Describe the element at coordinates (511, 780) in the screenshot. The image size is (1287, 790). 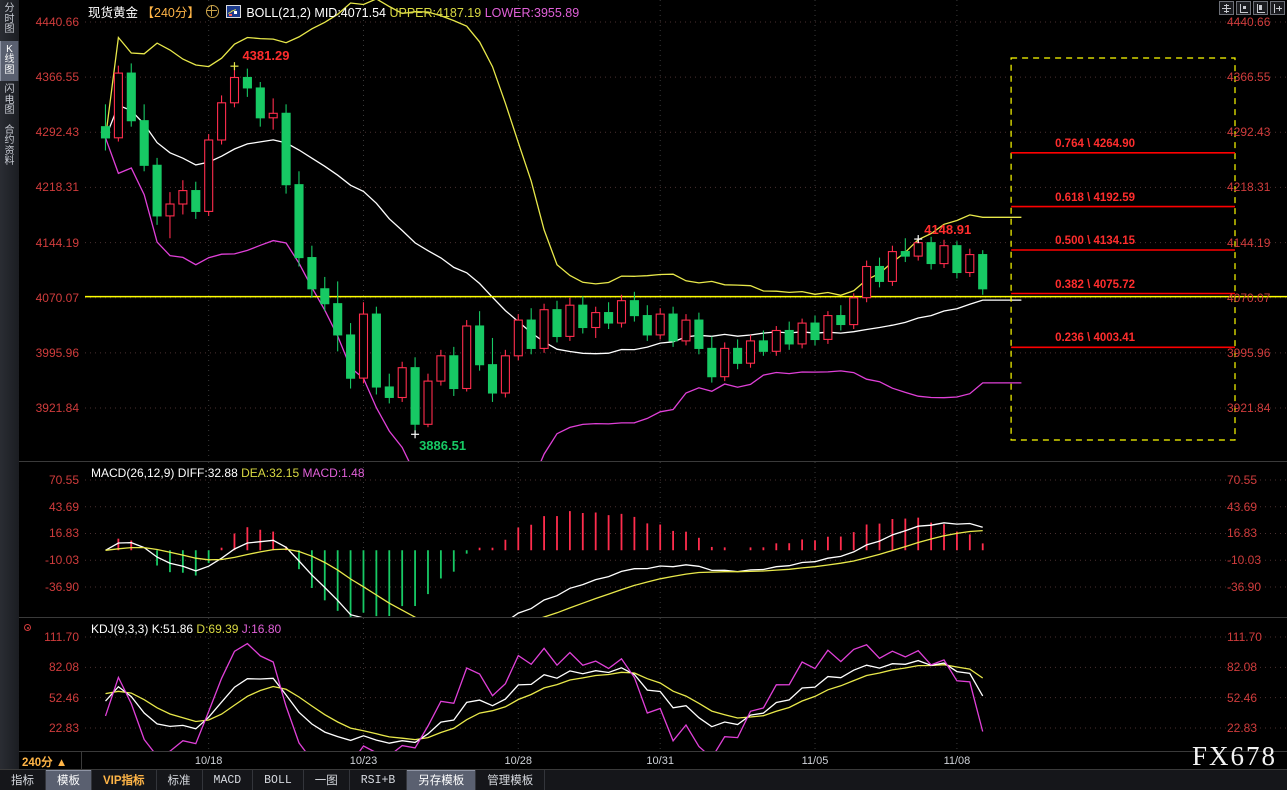
I see `toolbar-manage-template: 管理模板` at that location.